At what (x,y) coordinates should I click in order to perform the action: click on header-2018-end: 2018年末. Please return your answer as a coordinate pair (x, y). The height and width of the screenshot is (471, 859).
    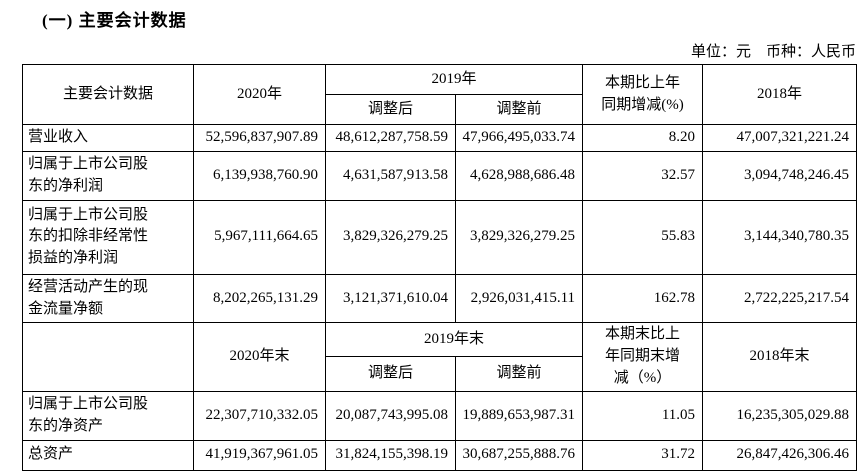
    Looking at the image, I should click on (780, 357).